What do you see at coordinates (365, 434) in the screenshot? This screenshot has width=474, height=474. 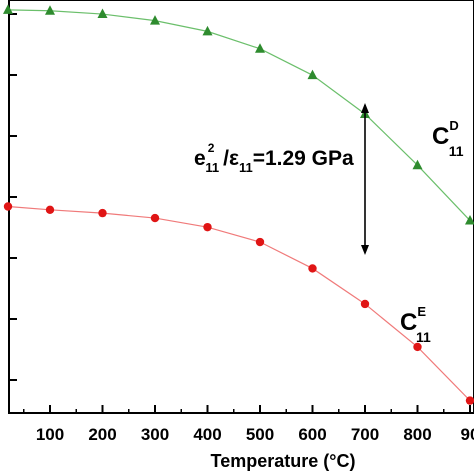 I see `x-tick-label: 700` at bounding box center [365, 434].